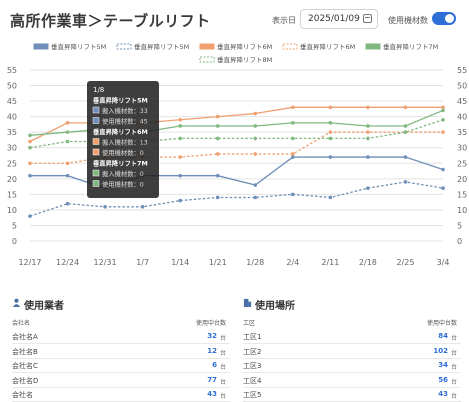  Describe the element at coordinates (334, 19) in the screenshot. I see `date-value: 2025/01/09` at that location.